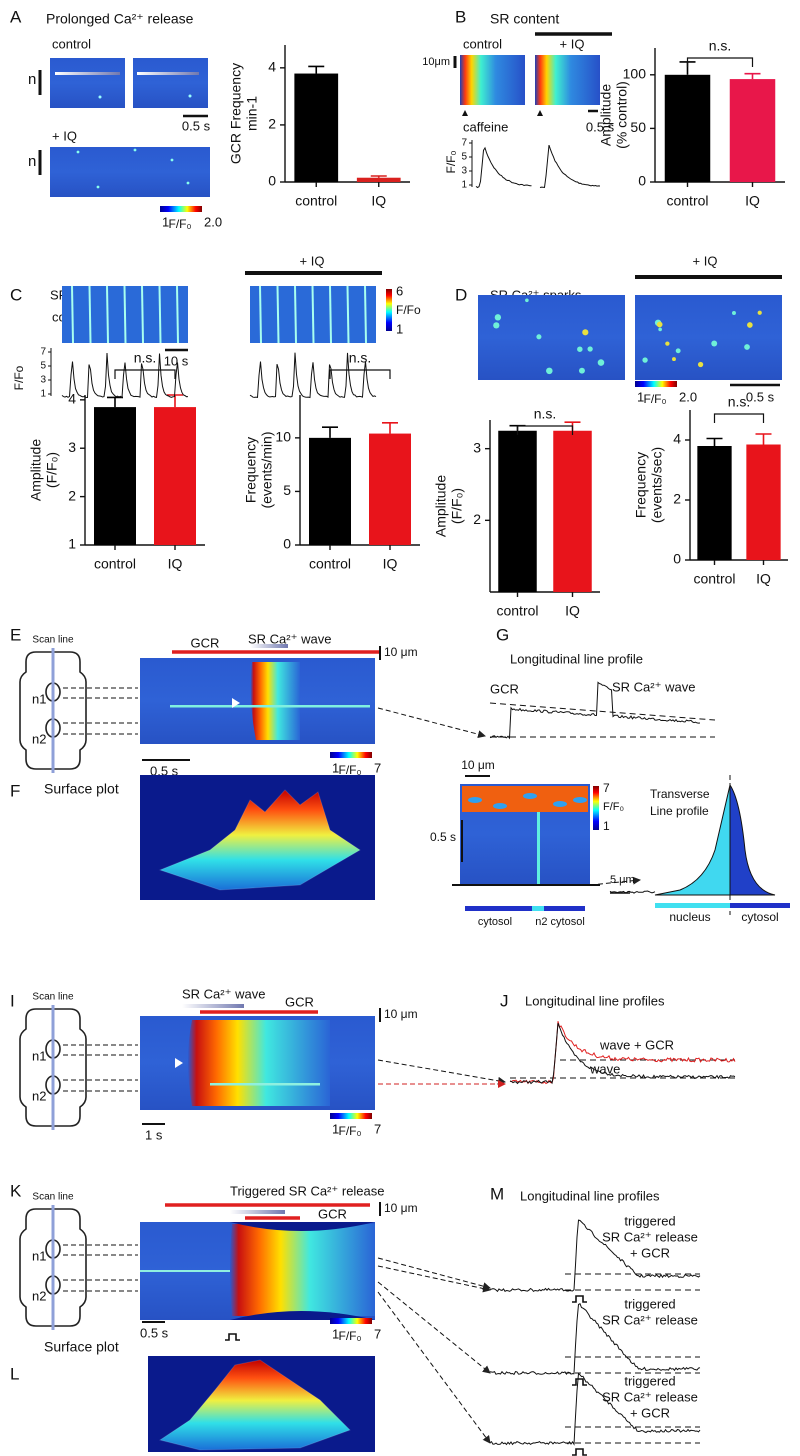  I want to click on label: Transverse, so click(680, 794).